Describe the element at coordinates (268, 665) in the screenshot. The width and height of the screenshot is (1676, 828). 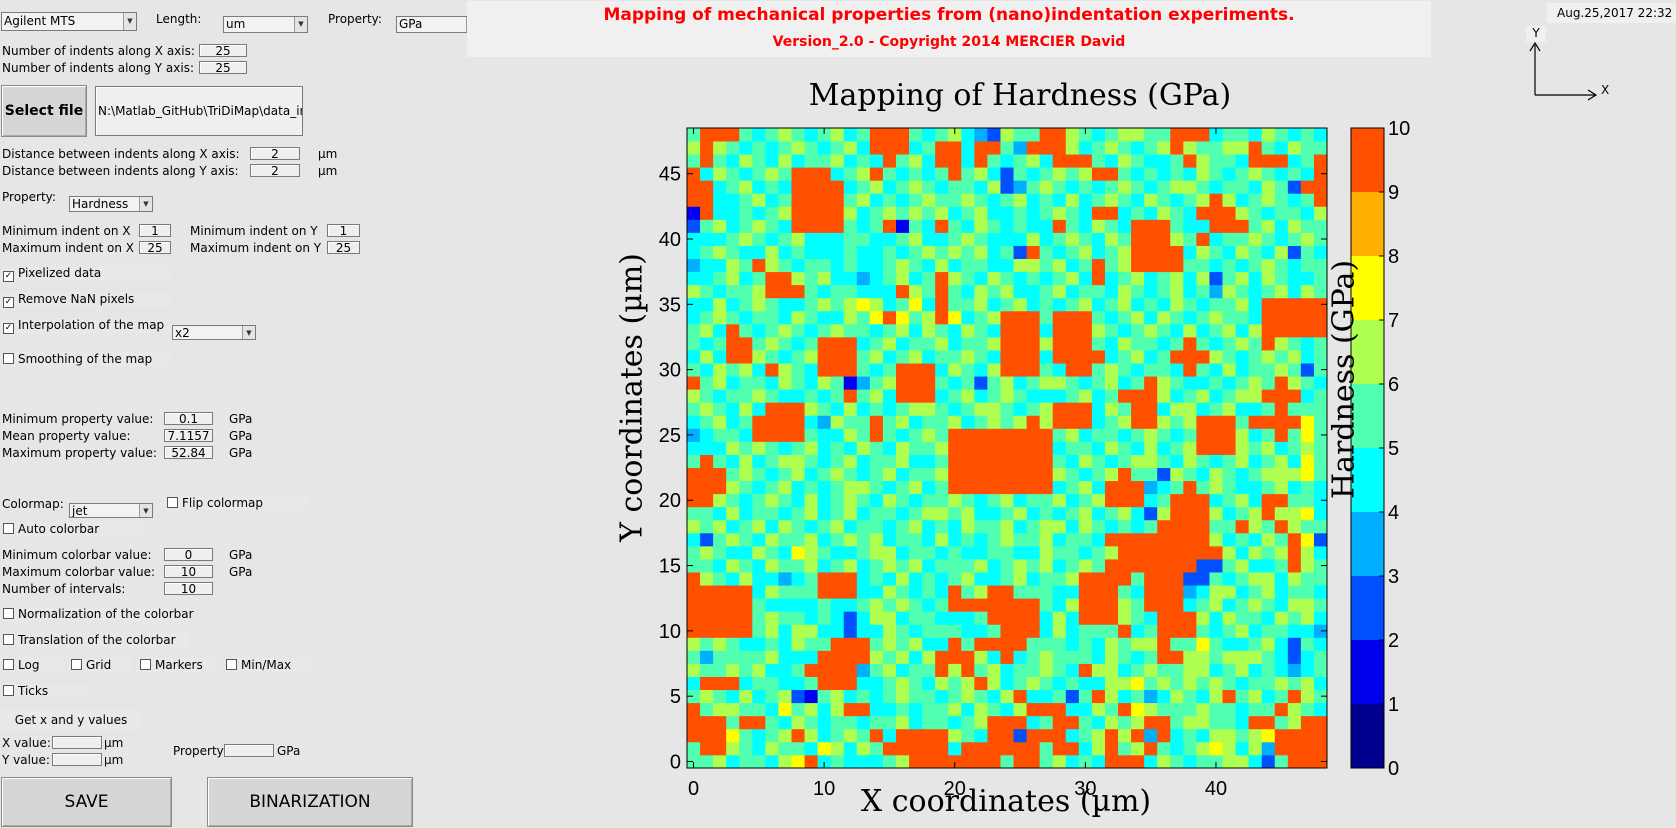
I see `minmax-checkbox: Min/Max` at that location.